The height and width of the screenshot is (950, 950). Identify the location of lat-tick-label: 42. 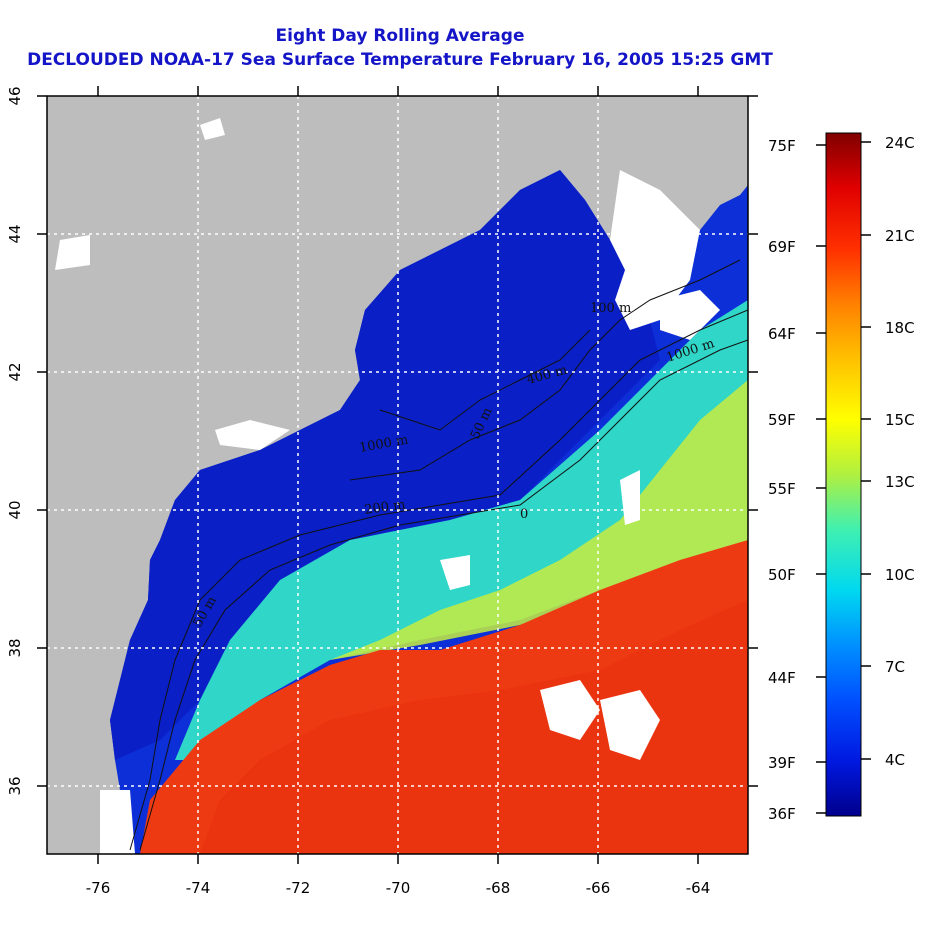
(15, 371).